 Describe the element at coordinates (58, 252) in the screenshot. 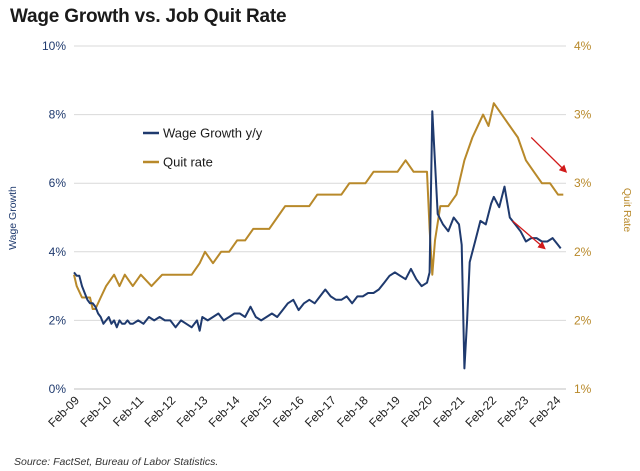

I see `y-left-tick-label: 4%` at that location.